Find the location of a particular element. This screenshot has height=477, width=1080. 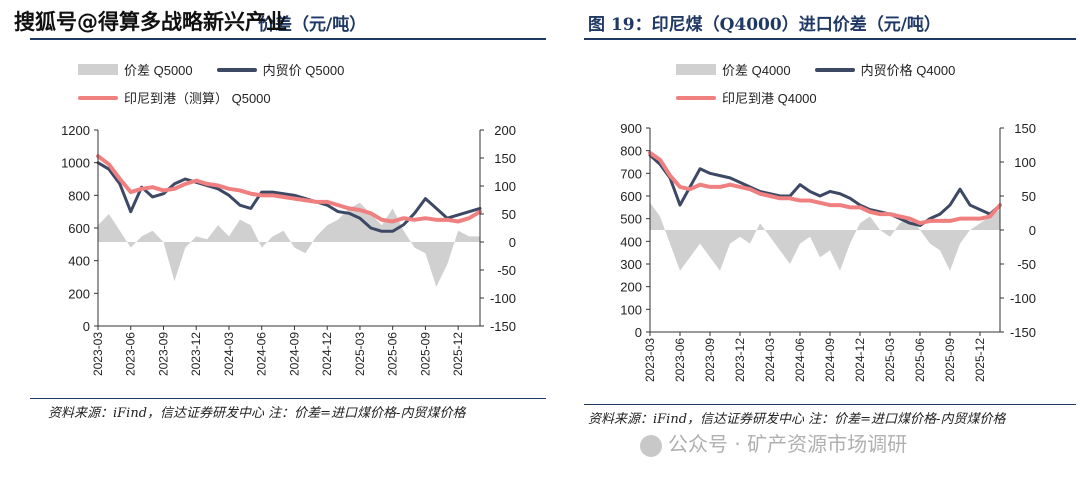

y-left-tick-label: 700 is located at coordinates (631, 173).